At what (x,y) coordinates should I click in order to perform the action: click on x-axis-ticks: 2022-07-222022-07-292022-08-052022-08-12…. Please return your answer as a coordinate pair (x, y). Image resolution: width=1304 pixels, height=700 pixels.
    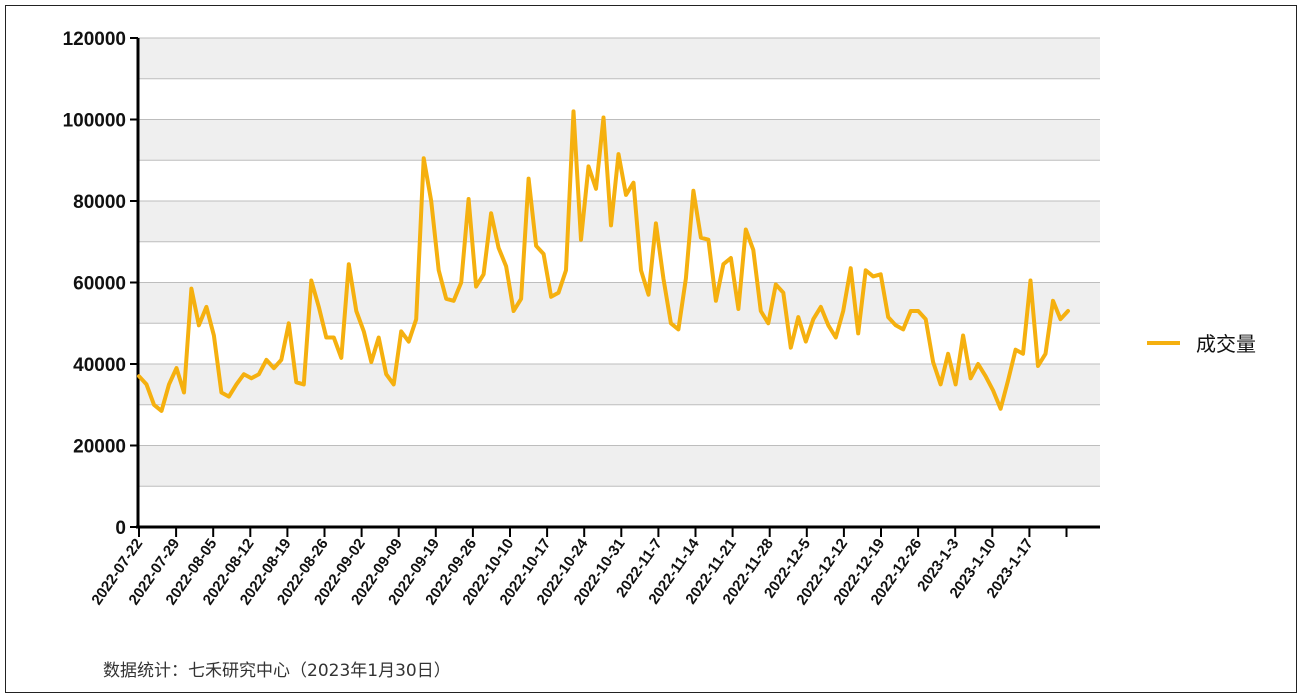
    Looking at the image, I should click on (578, 567).